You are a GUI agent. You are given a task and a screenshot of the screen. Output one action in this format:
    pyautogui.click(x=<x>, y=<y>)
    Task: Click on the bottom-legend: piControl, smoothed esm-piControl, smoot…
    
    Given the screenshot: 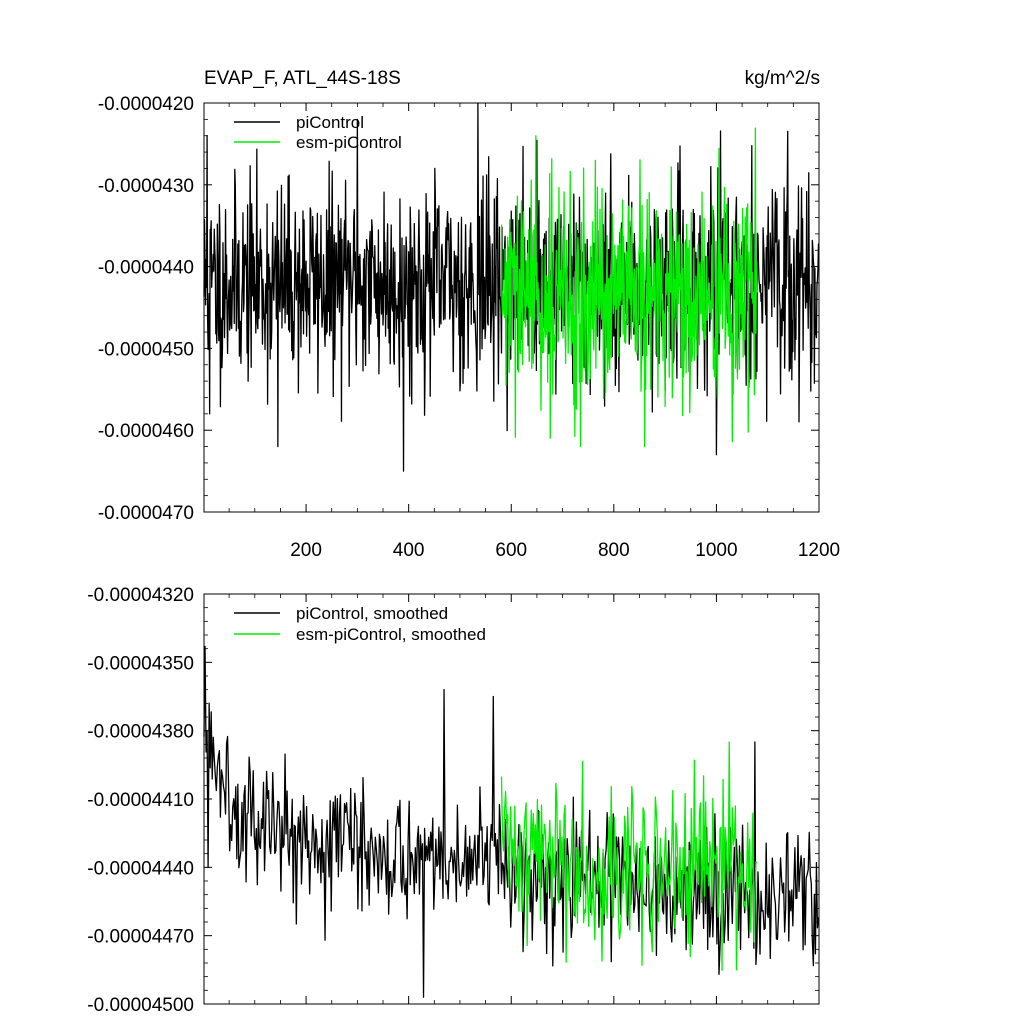 What is the action you would take?
    pyautogui.click(x=360, y=624)
    